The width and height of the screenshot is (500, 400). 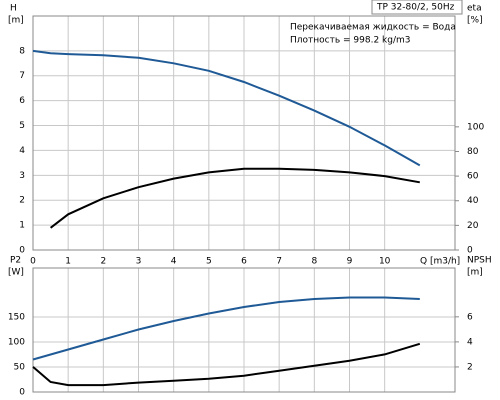 I want to click on y-tick-label: 2, so click(x=22, y=201).